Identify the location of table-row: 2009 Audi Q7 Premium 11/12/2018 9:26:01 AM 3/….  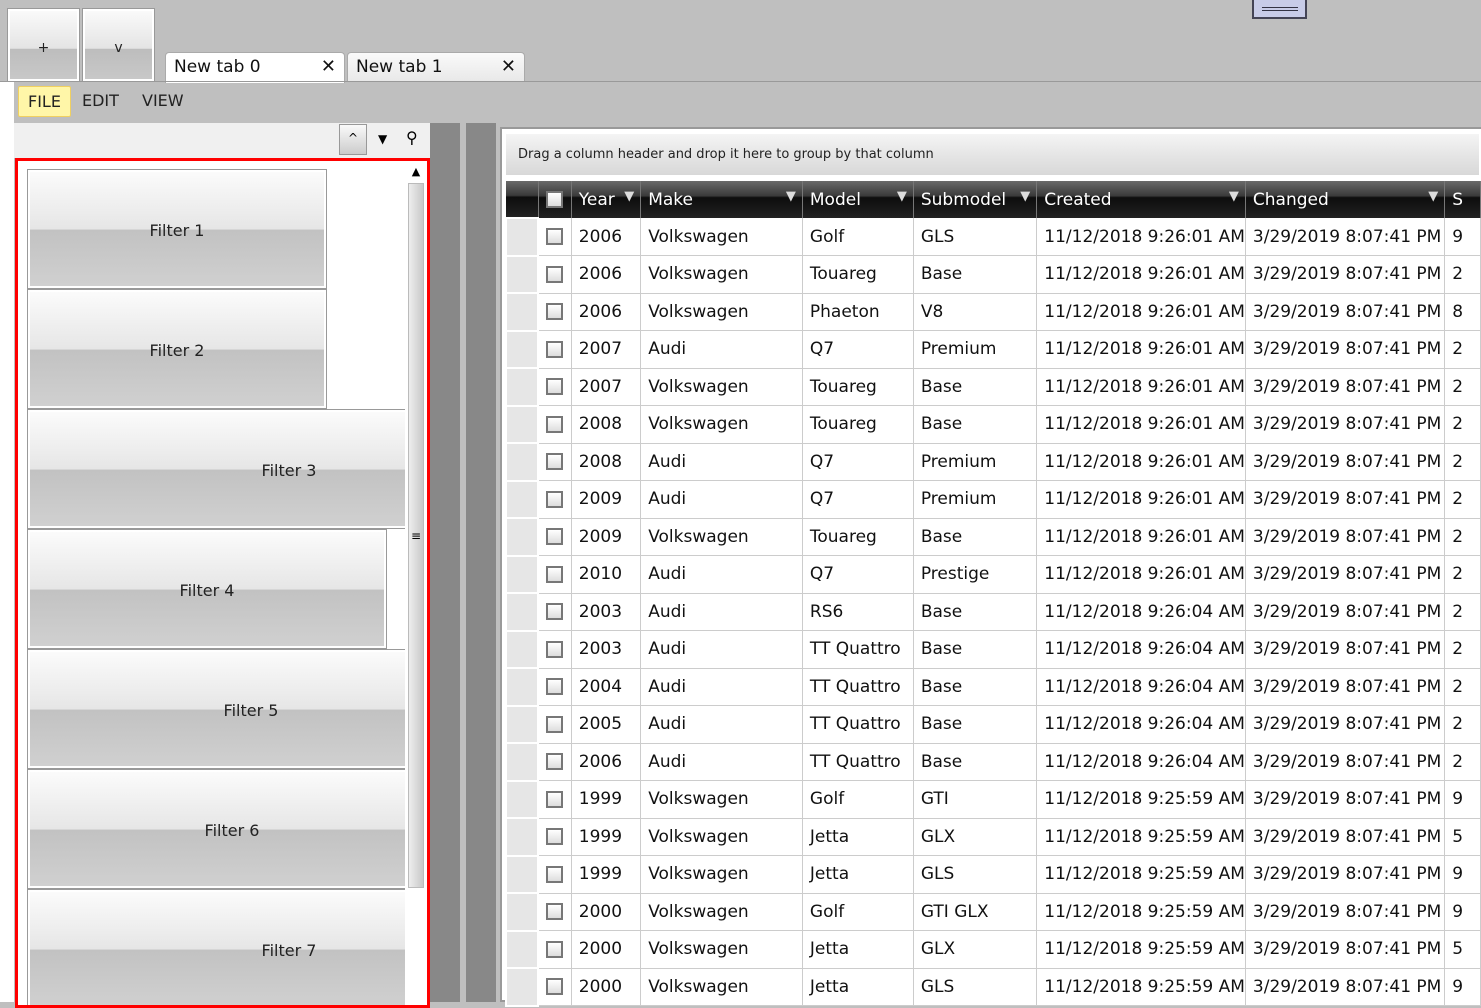
(992, 499).